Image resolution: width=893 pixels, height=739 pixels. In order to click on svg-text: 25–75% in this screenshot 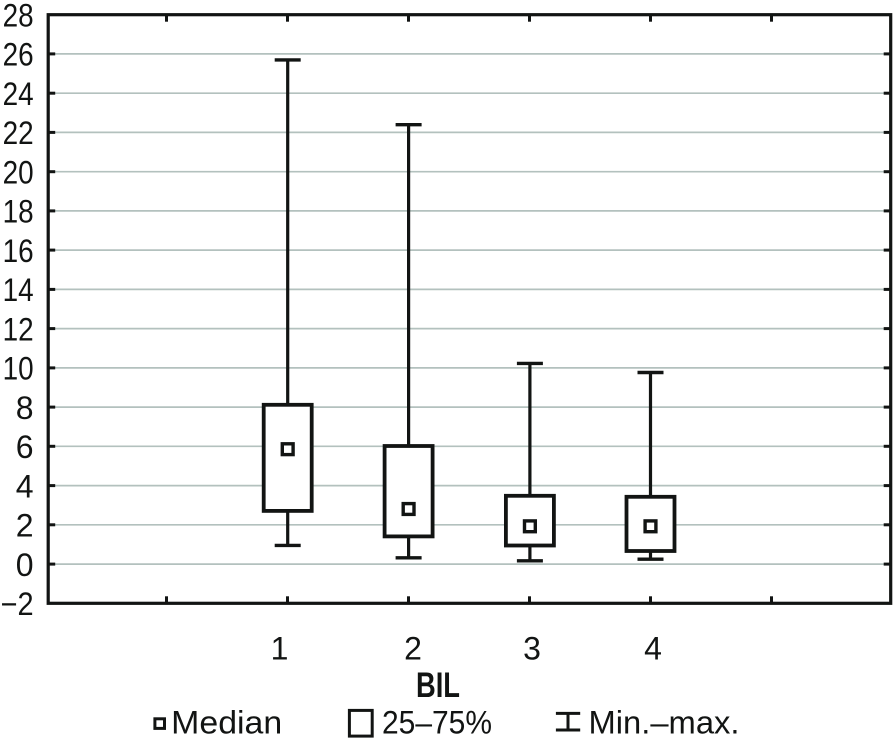, I will do `click(437, 722)`.